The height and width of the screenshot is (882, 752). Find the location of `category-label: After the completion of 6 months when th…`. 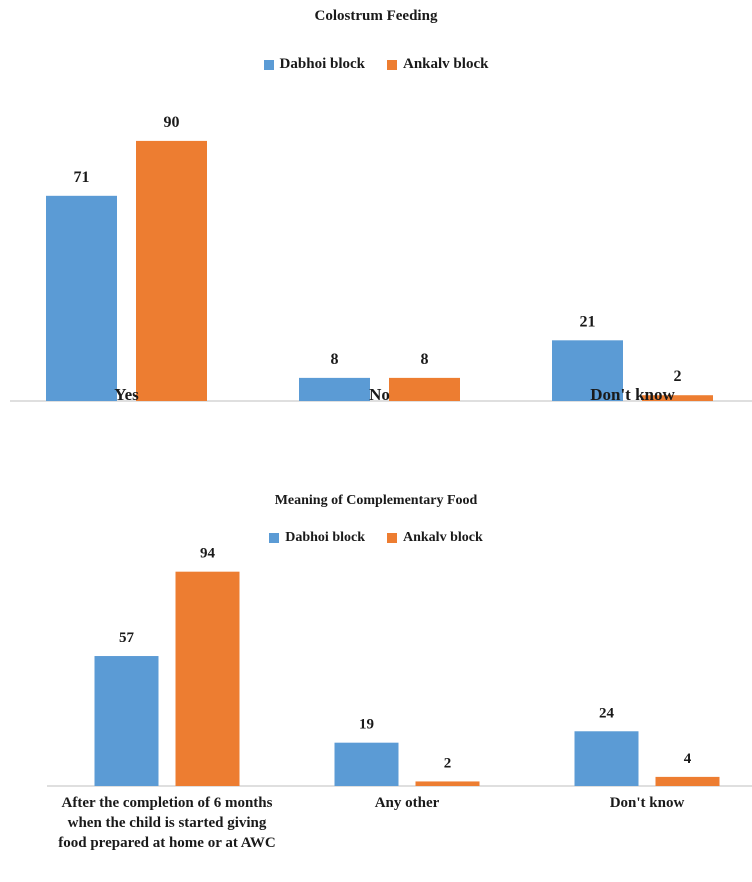

category-label: After the completion of 6 months when th… is located at coordinates (167, 823).